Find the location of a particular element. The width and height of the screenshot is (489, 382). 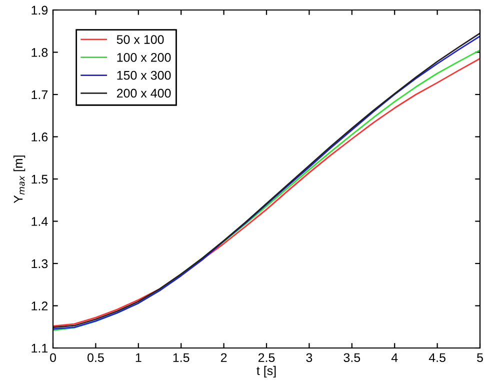

x-tick-label: 4 is located at coordinates (394, 357).